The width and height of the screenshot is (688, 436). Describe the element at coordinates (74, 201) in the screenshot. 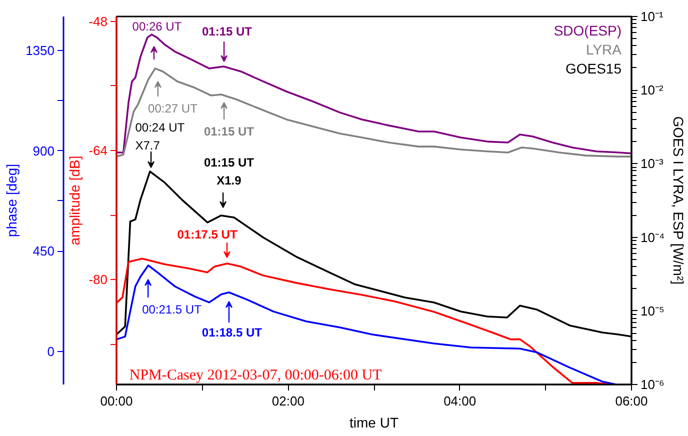

I see `y-axis-title: amplitude [dB]` at that location.